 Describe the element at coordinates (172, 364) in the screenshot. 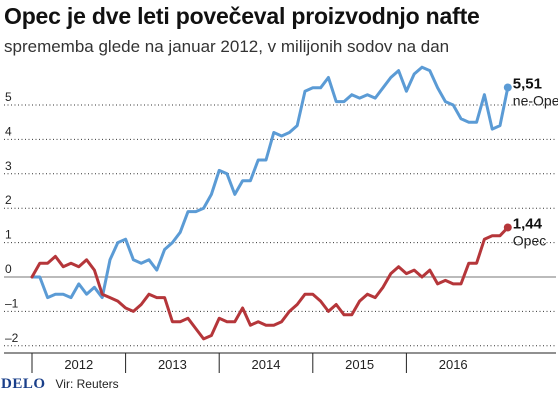

I see `x-tick-label: 2013` at that location.